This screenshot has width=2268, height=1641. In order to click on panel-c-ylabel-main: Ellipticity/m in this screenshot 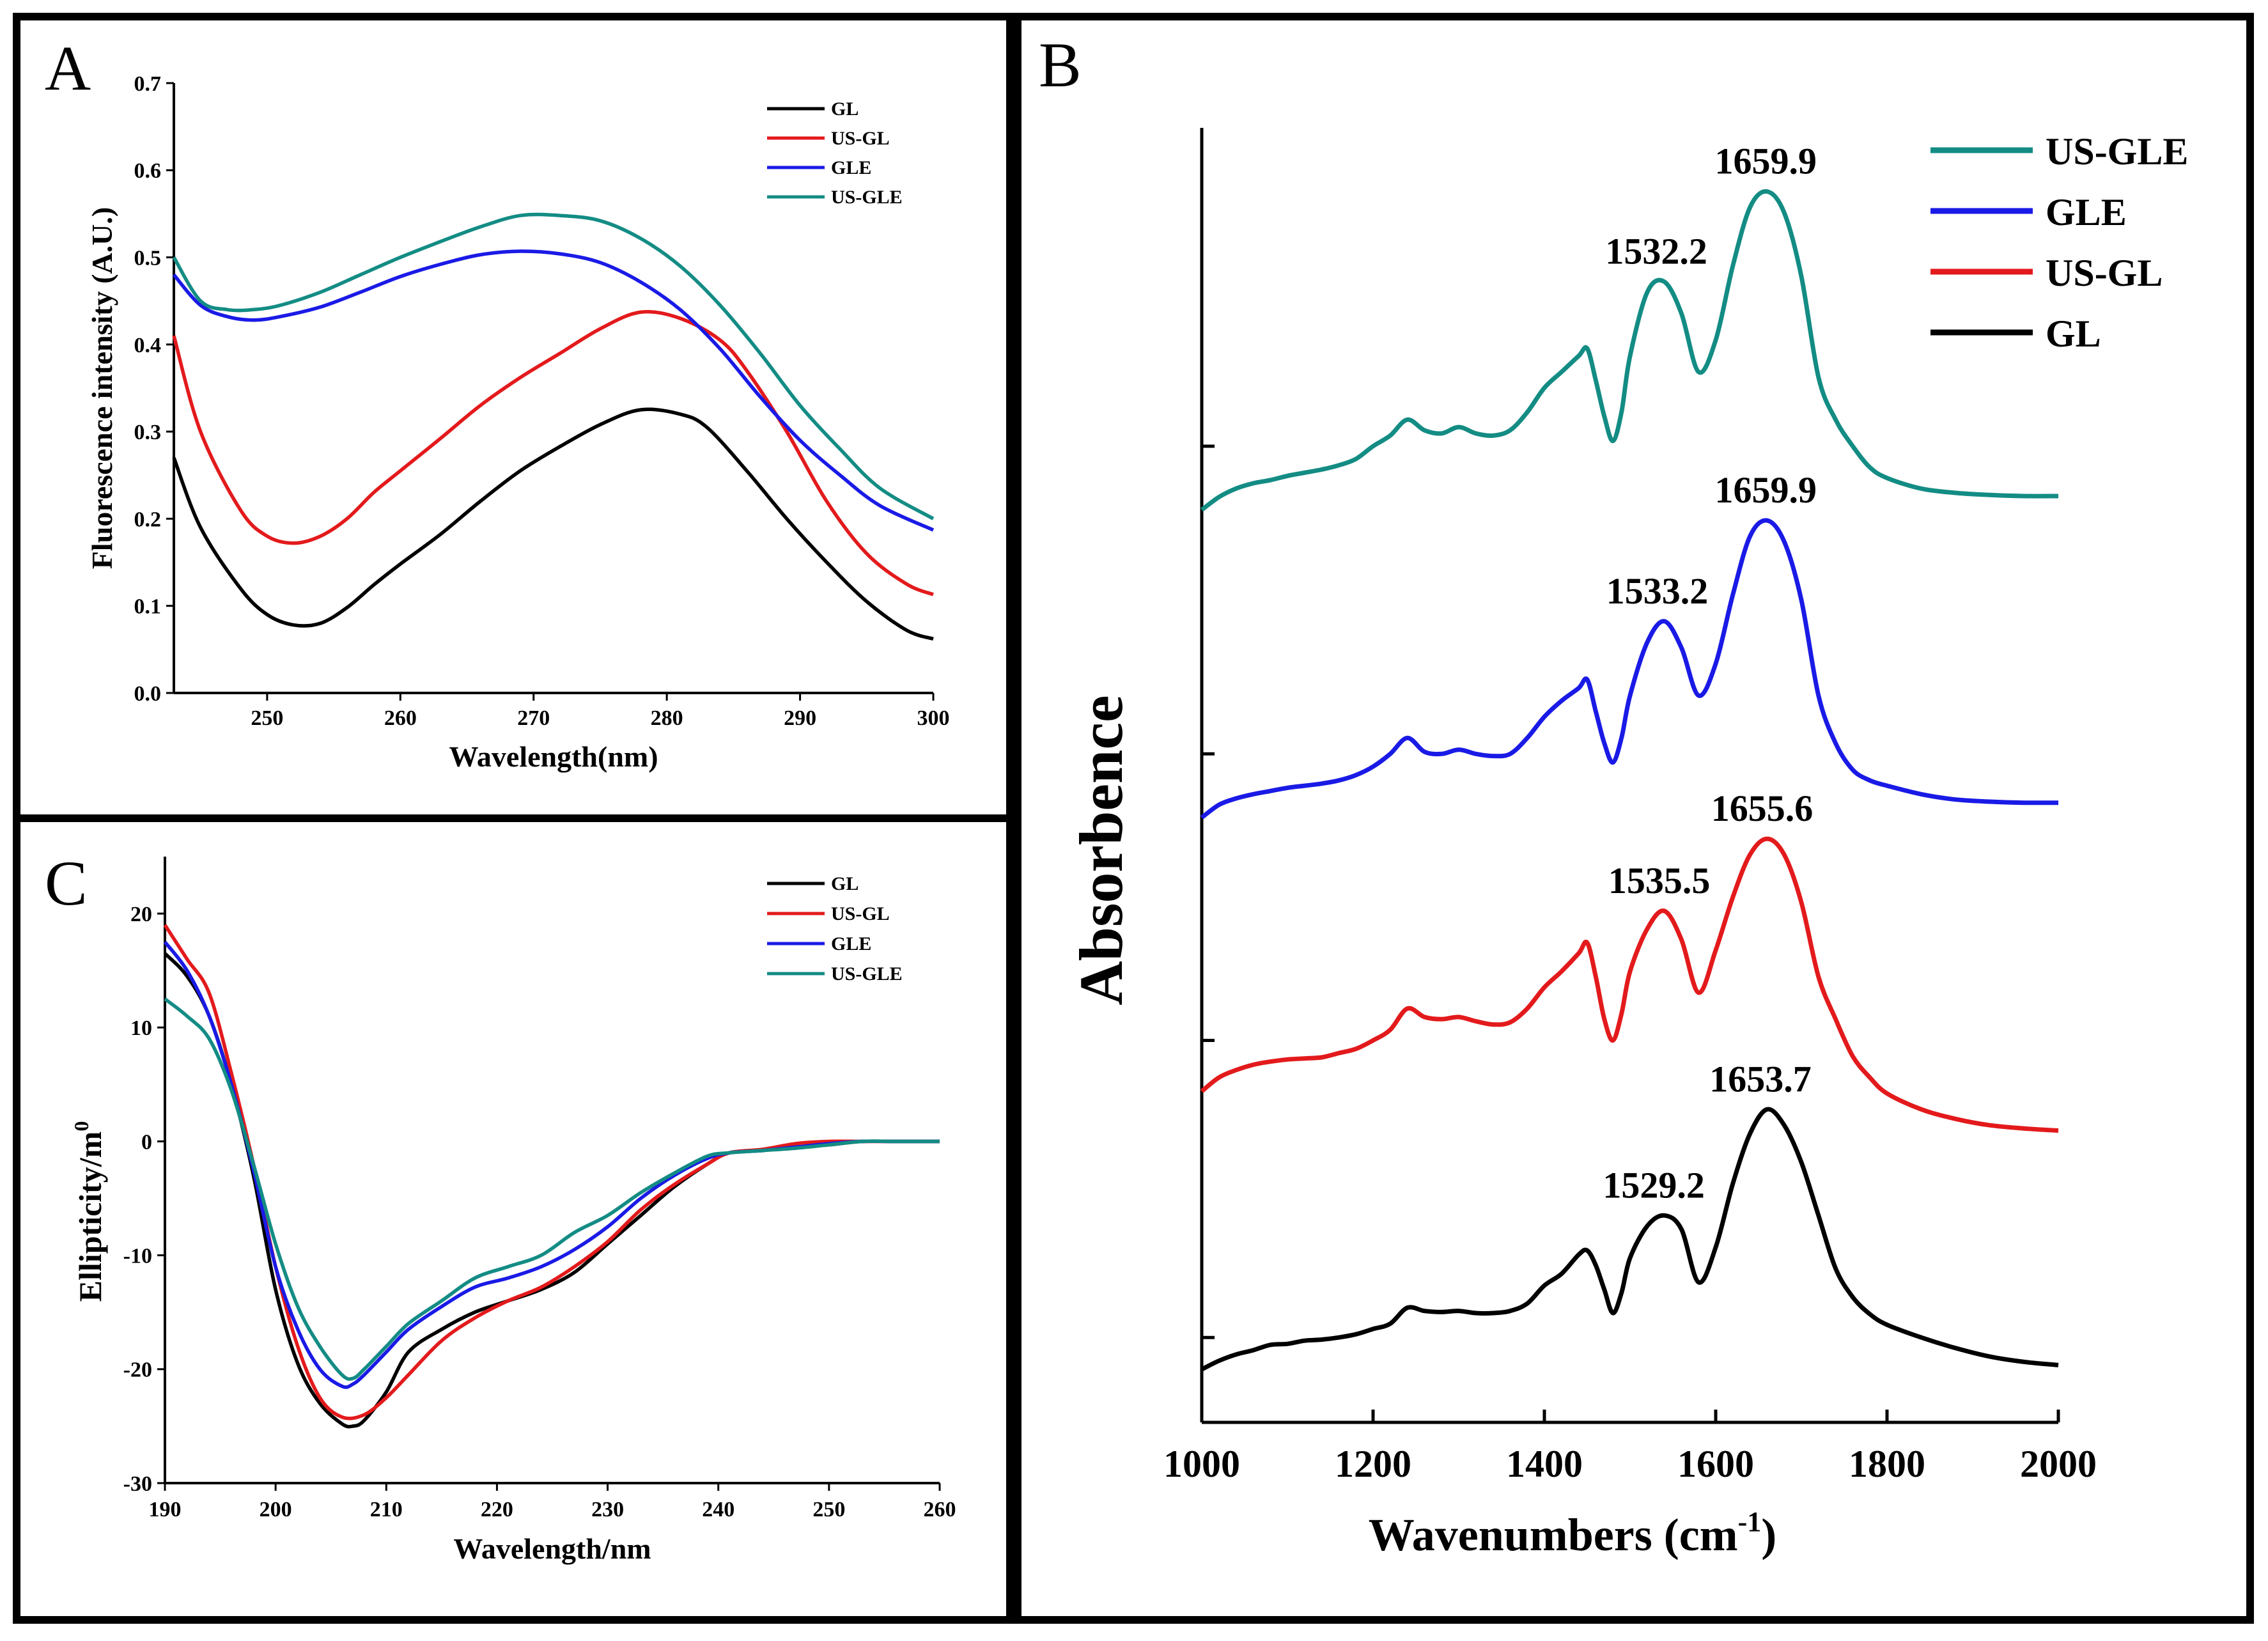, I will do `click(90, 1217)`.